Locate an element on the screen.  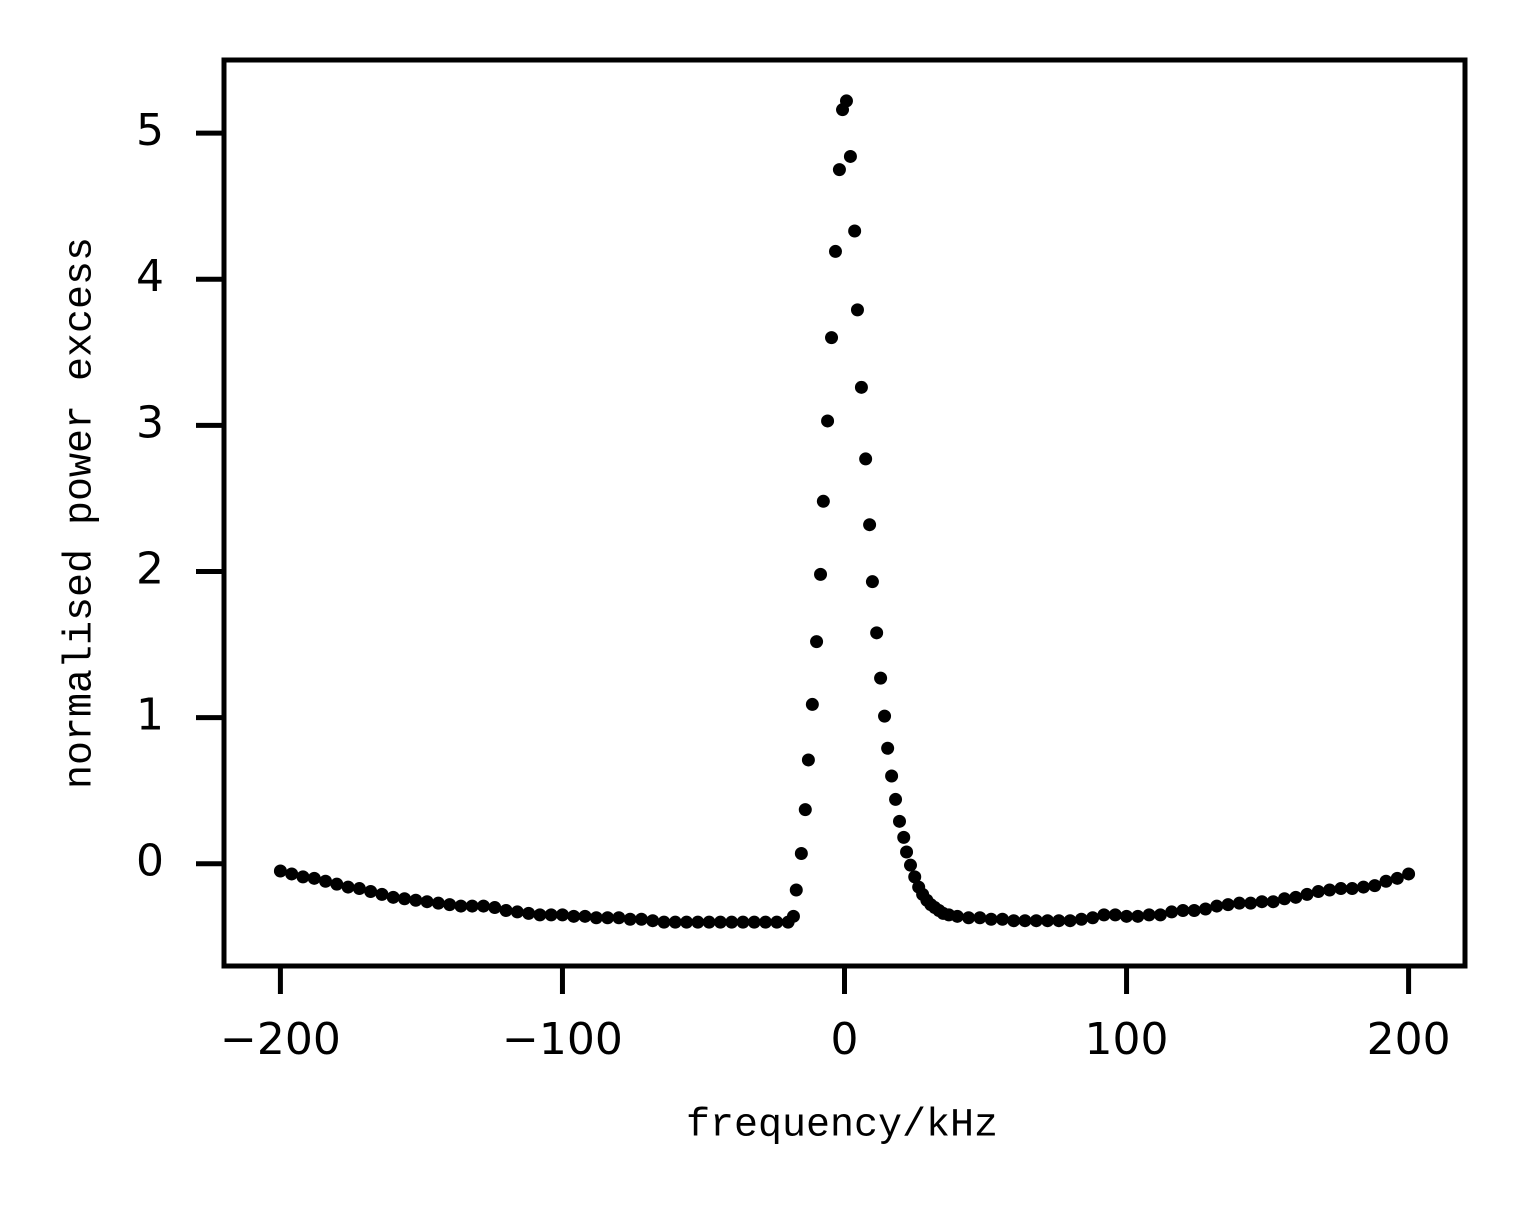
y-axis-label: normalised power excess is located at coordinates (81, 513).